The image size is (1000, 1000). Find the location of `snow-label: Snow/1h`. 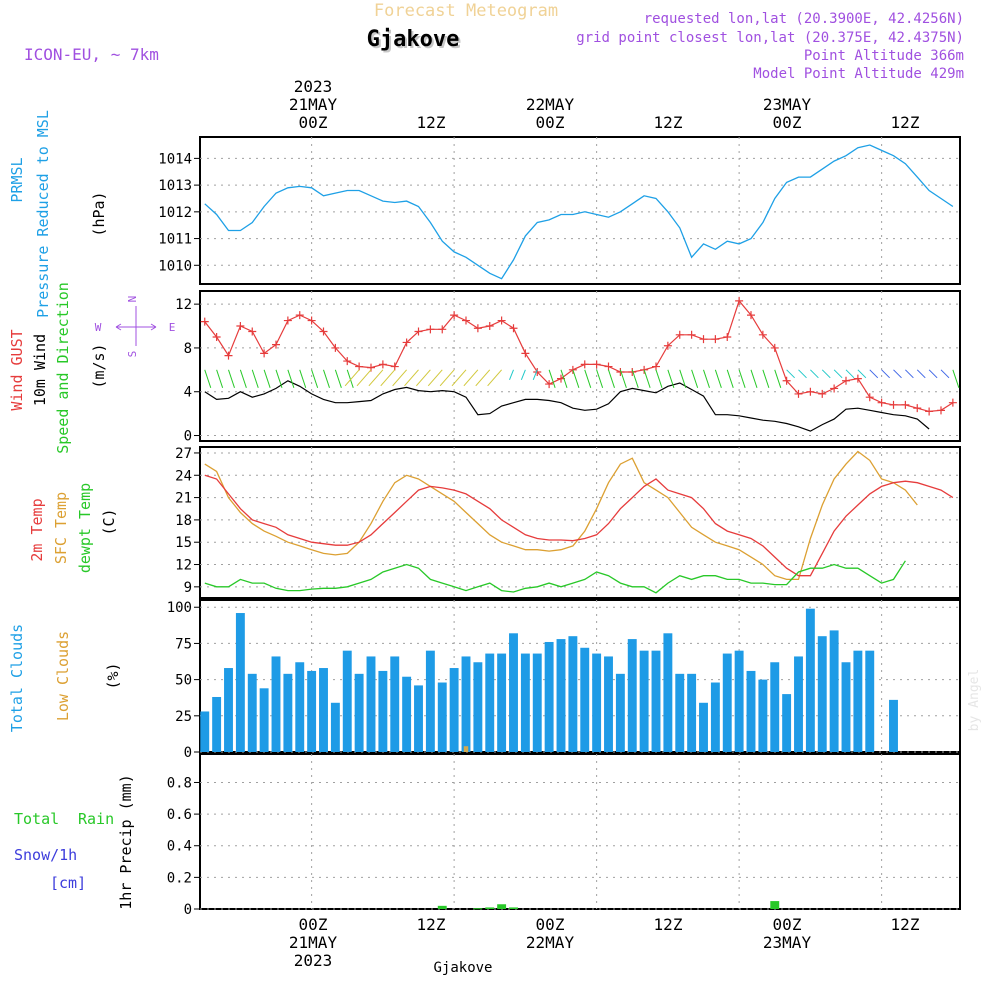

snow-label: Snow/1h is located at coordinates (45, 855).